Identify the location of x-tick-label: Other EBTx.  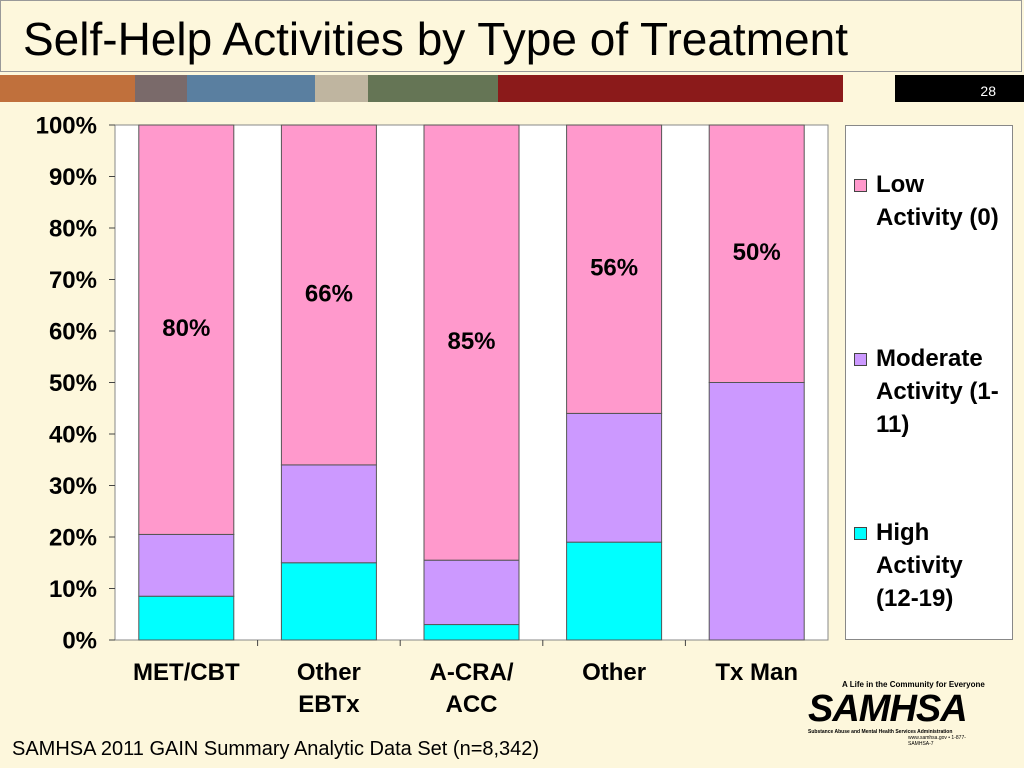
(328, 688).